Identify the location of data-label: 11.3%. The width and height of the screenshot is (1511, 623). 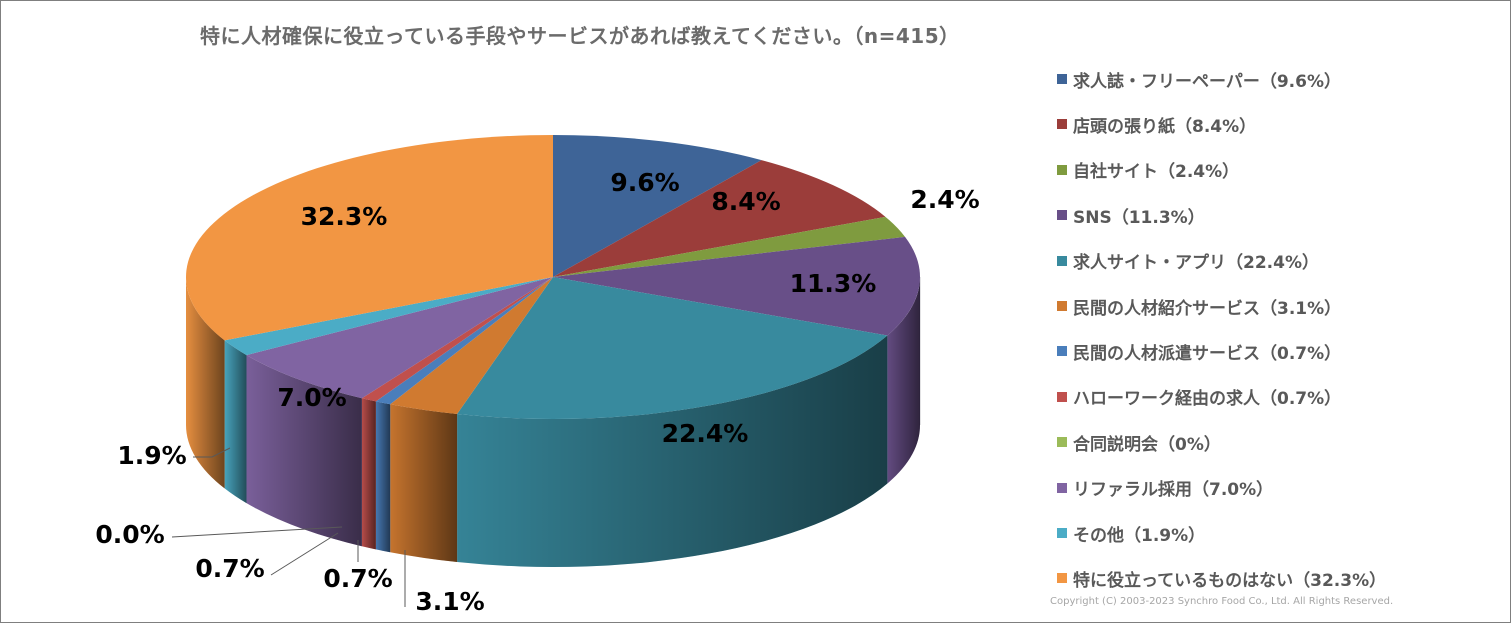
(833, 283).